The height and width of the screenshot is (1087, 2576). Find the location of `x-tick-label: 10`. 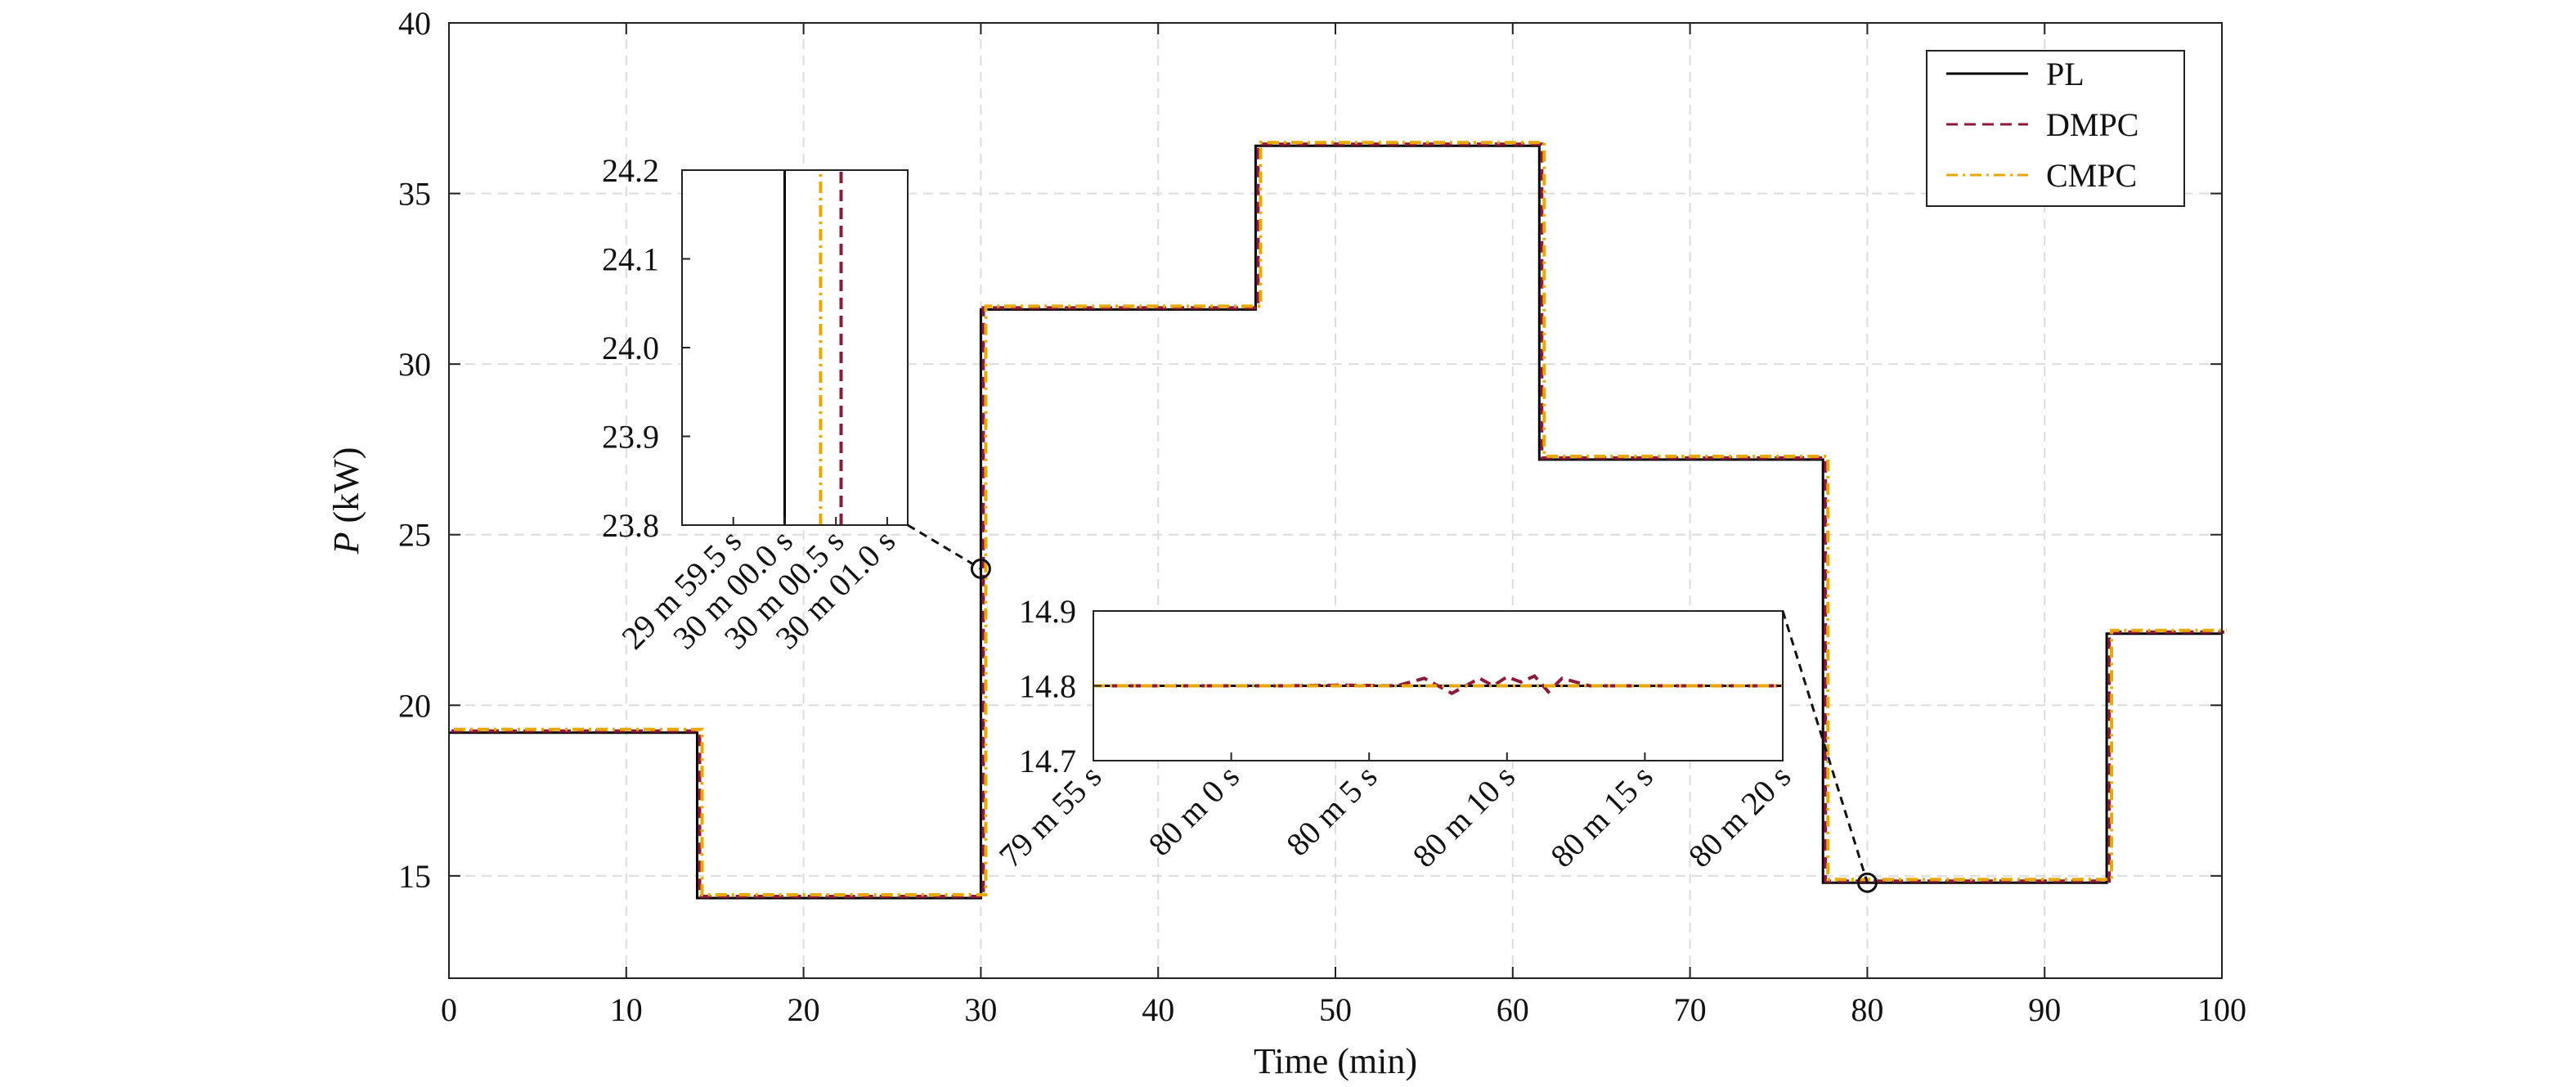

x-tick-label: 10 is located at coordinates (626, 1010).